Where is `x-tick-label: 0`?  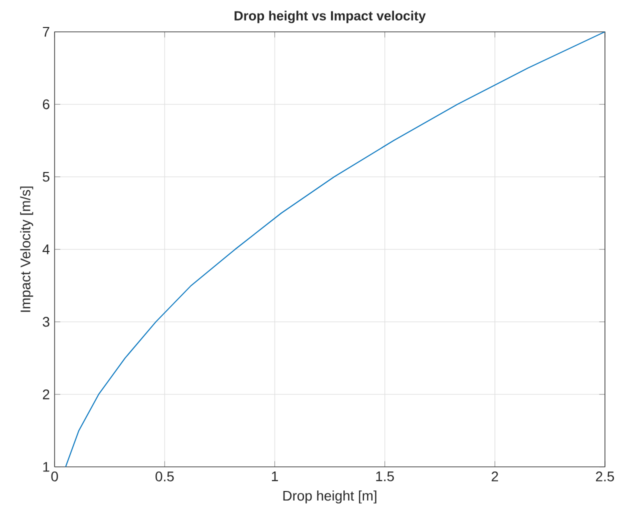
x-tick-label: 0 is located at coordinates (54, 476).